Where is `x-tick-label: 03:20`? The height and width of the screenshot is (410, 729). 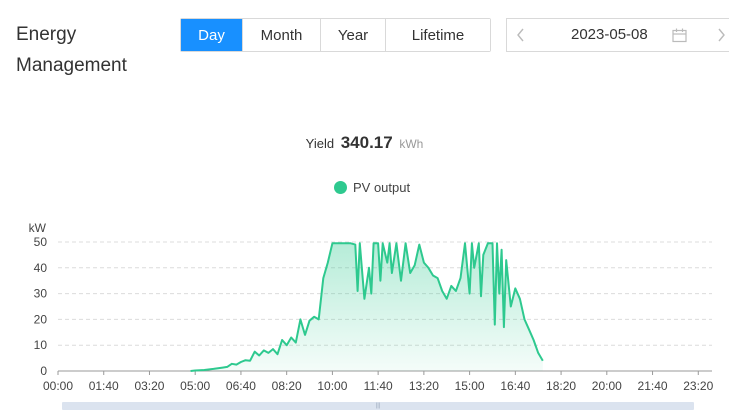 x-tick-label: 03:20 is located at coordinates (149, 386).